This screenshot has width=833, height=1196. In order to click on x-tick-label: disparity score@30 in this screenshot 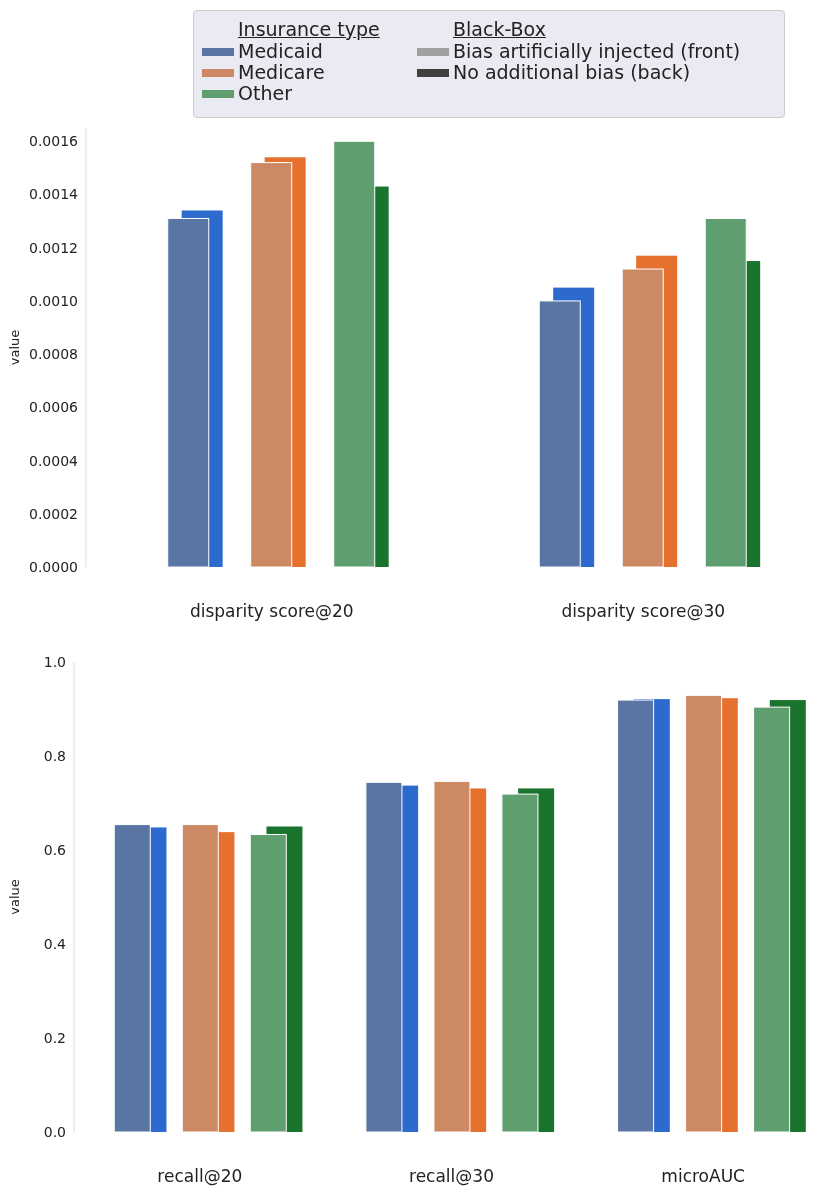, I will do `click(643, 611)`.